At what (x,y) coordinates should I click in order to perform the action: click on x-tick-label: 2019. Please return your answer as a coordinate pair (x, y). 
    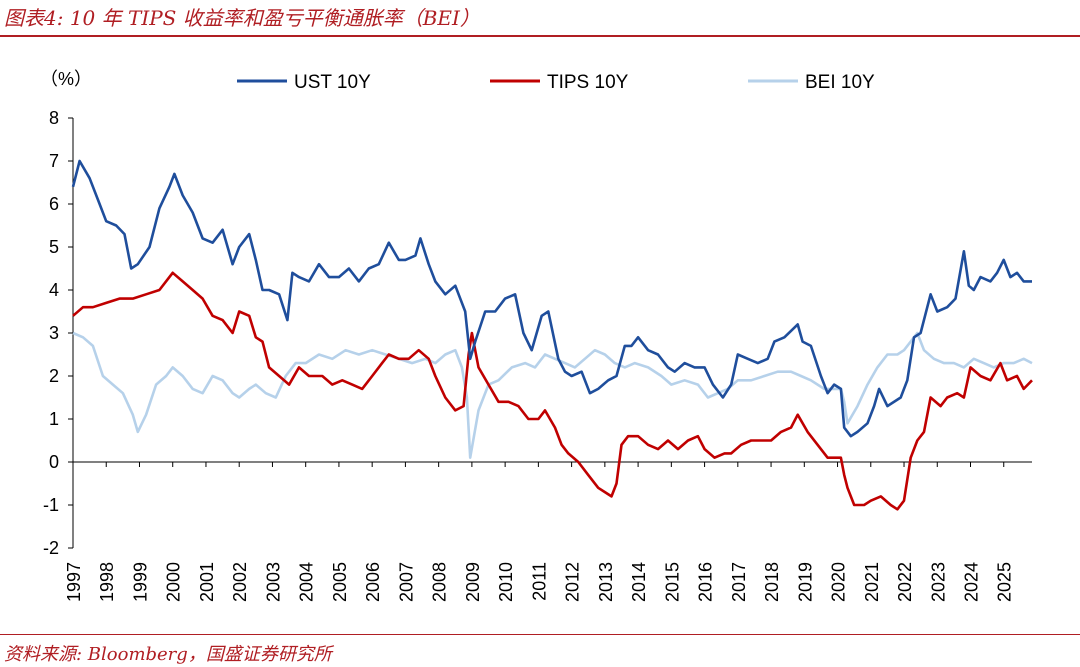
    Looking at the image, I should click on (805, 582).